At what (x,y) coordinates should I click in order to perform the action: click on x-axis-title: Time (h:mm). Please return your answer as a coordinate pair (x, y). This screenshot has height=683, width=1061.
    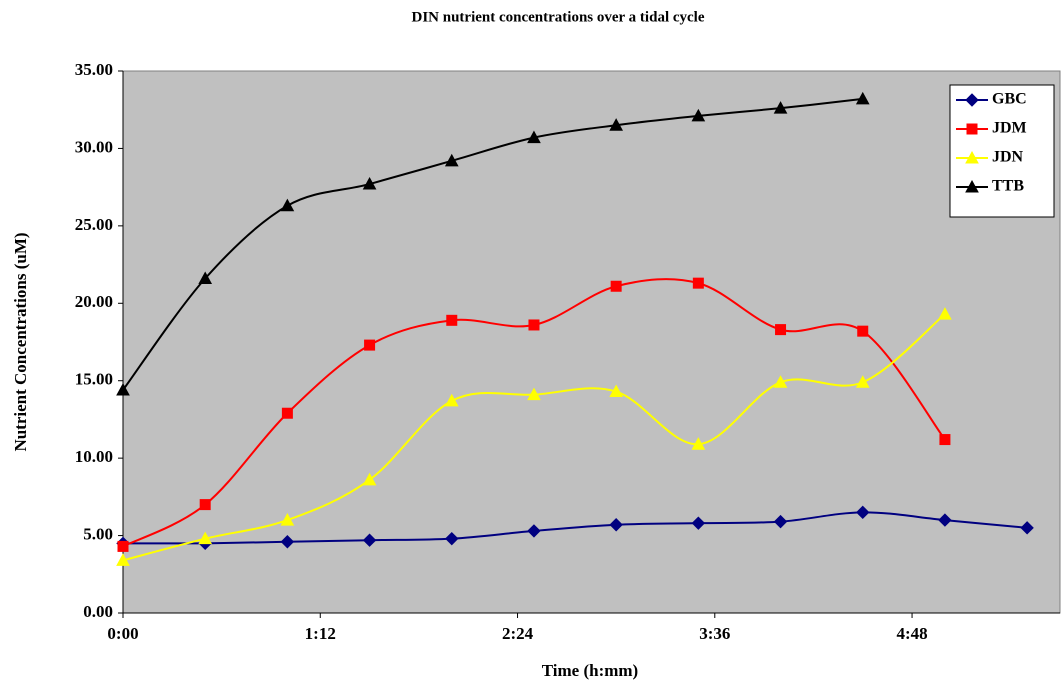
    Looking at the image, I should click on (590, 670).